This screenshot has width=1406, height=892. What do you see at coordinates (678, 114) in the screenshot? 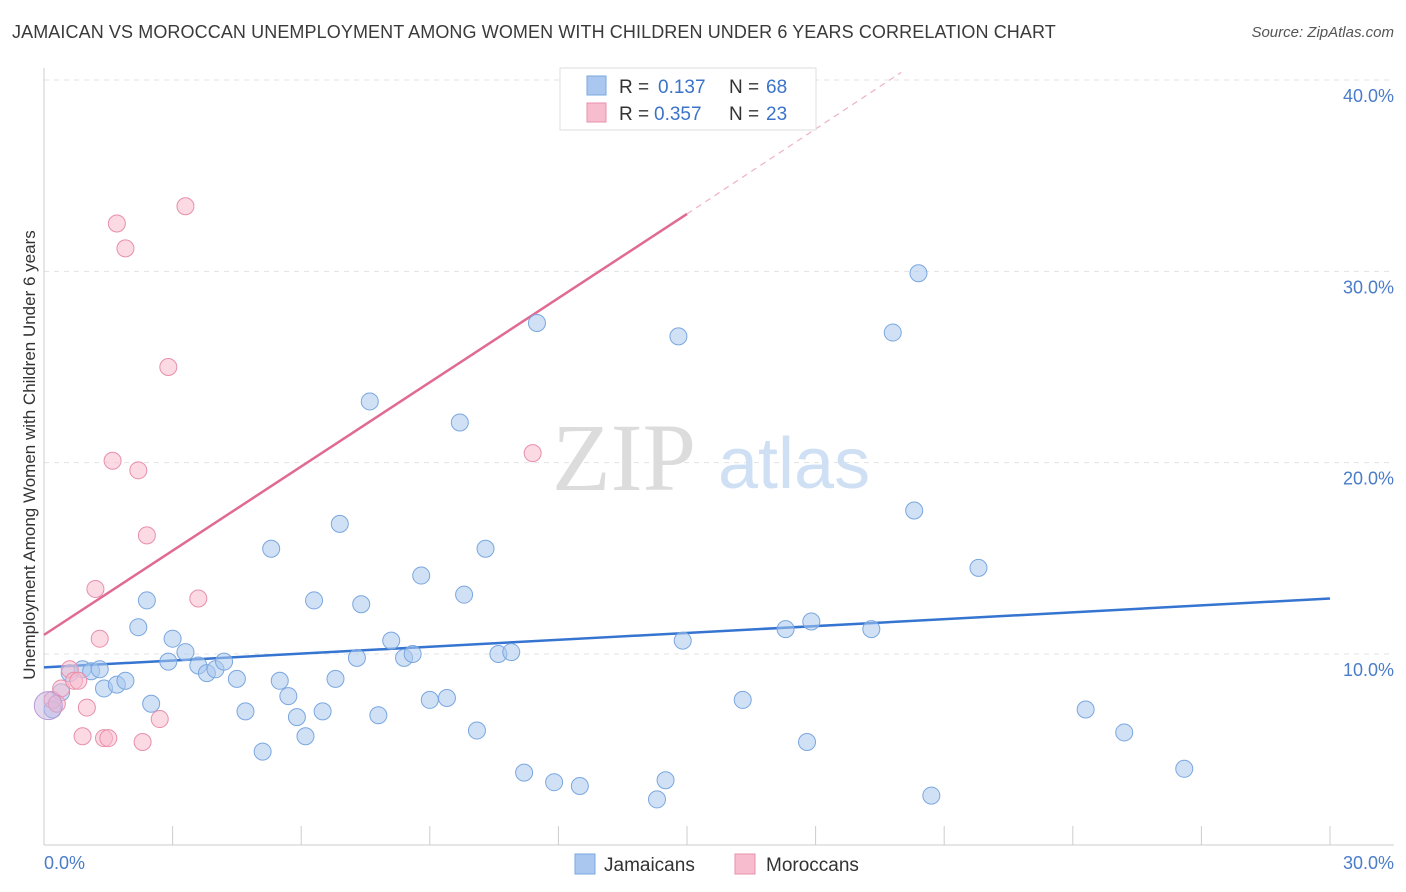
I see `legend-r-value: 0.357` at bounding box center [678, 114].